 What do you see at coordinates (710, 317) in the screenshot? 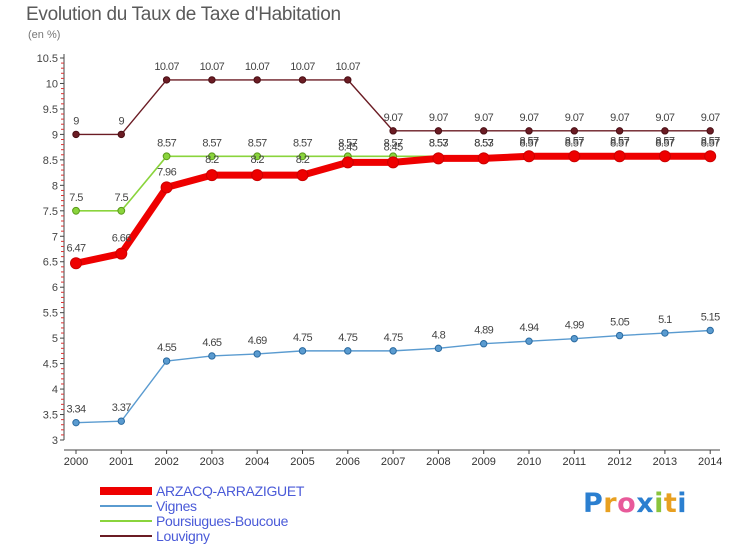
I see `data-label-vignes: 5.15` at bounding box center [710, 317].